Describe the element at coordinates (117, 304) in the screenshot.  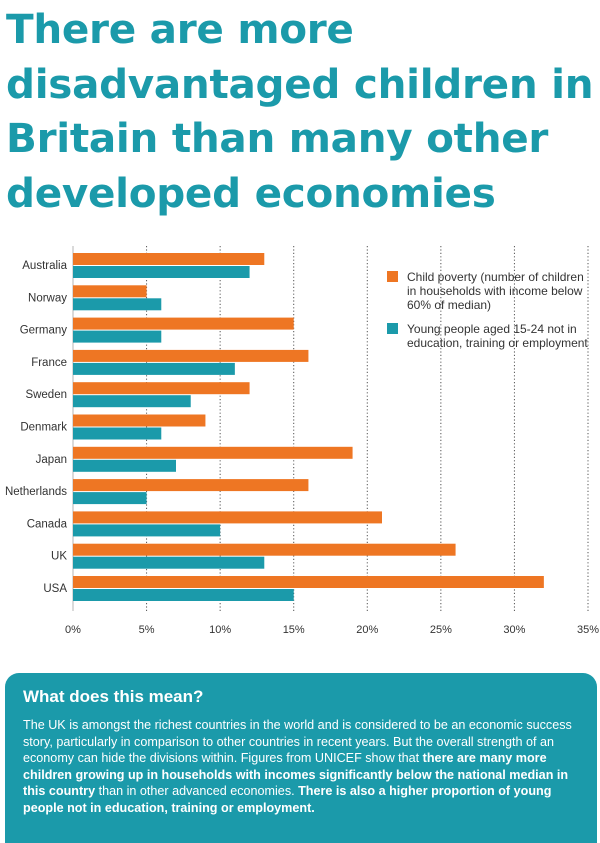
I see `bar-young-people-norway` at that location.